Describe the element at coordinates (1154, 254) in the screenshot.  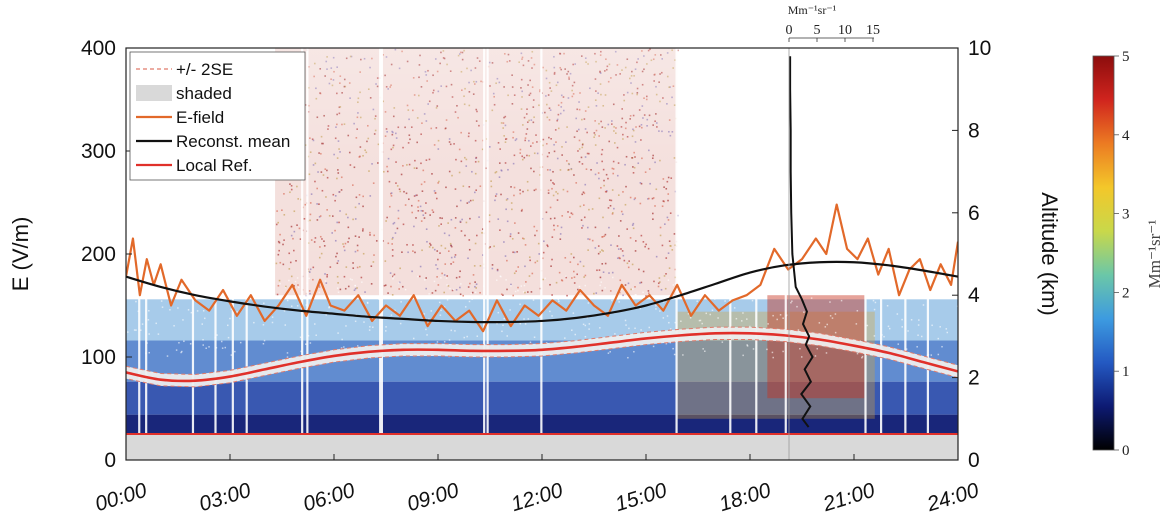
I see `colorbar-label: Mm⁻¹sr⁻¹` at that location.